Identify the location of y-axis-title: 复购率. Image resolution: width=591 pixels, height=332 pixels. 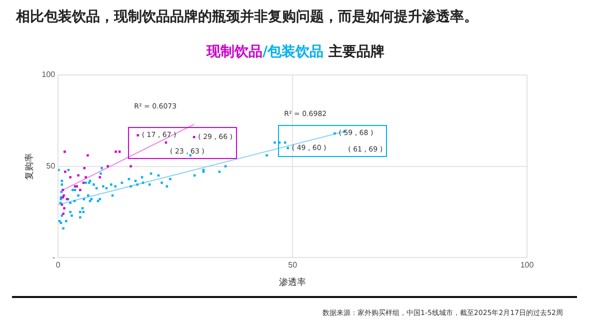
(29, 166).